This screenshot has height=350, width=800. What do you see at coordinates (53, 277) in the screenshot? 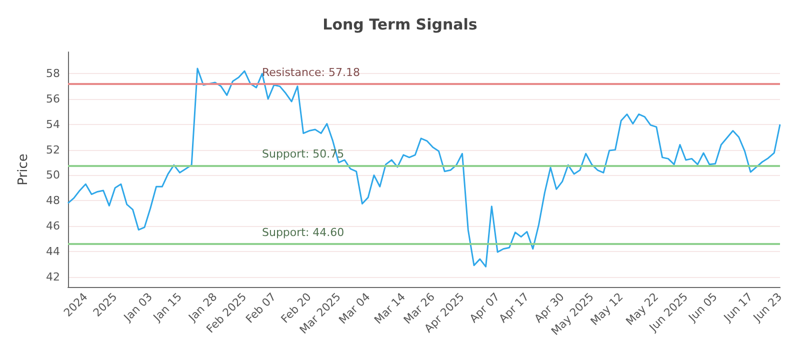
I see `y-tick-label: 42` at bounding box center [53, 277].